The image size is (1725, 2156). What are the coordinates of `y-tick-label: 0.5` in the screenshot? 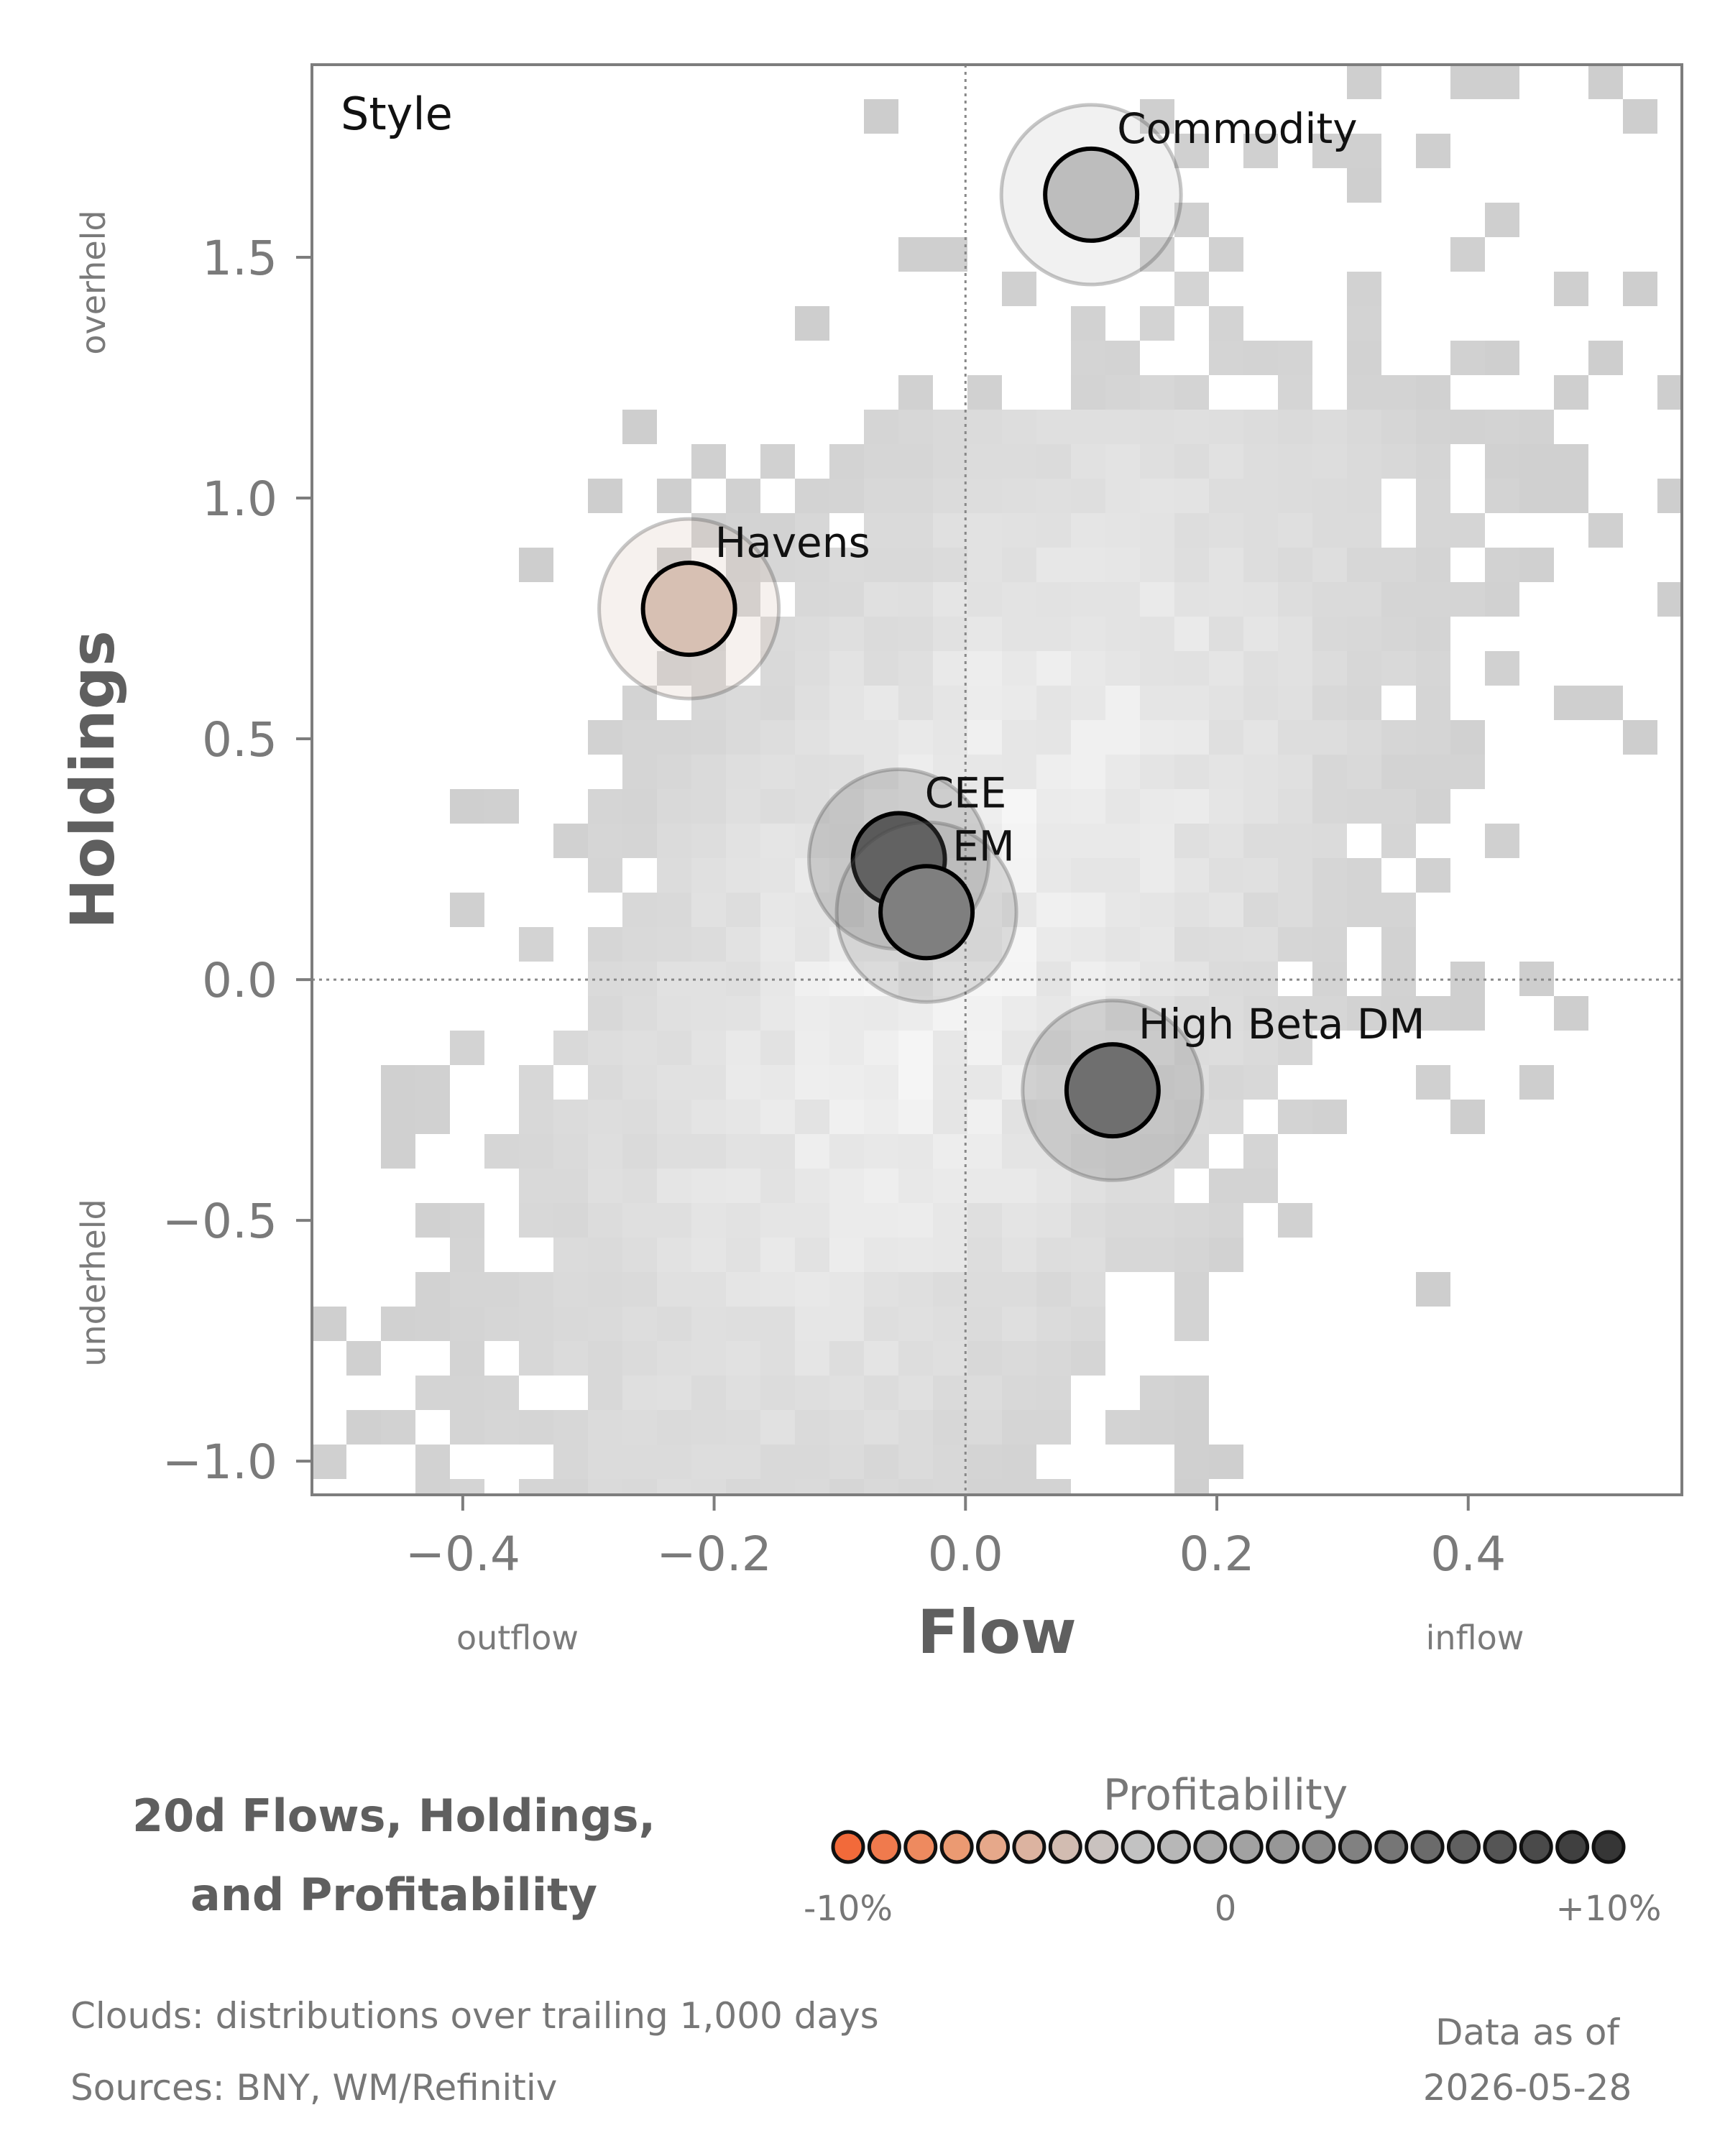 It's located at (239, 740).